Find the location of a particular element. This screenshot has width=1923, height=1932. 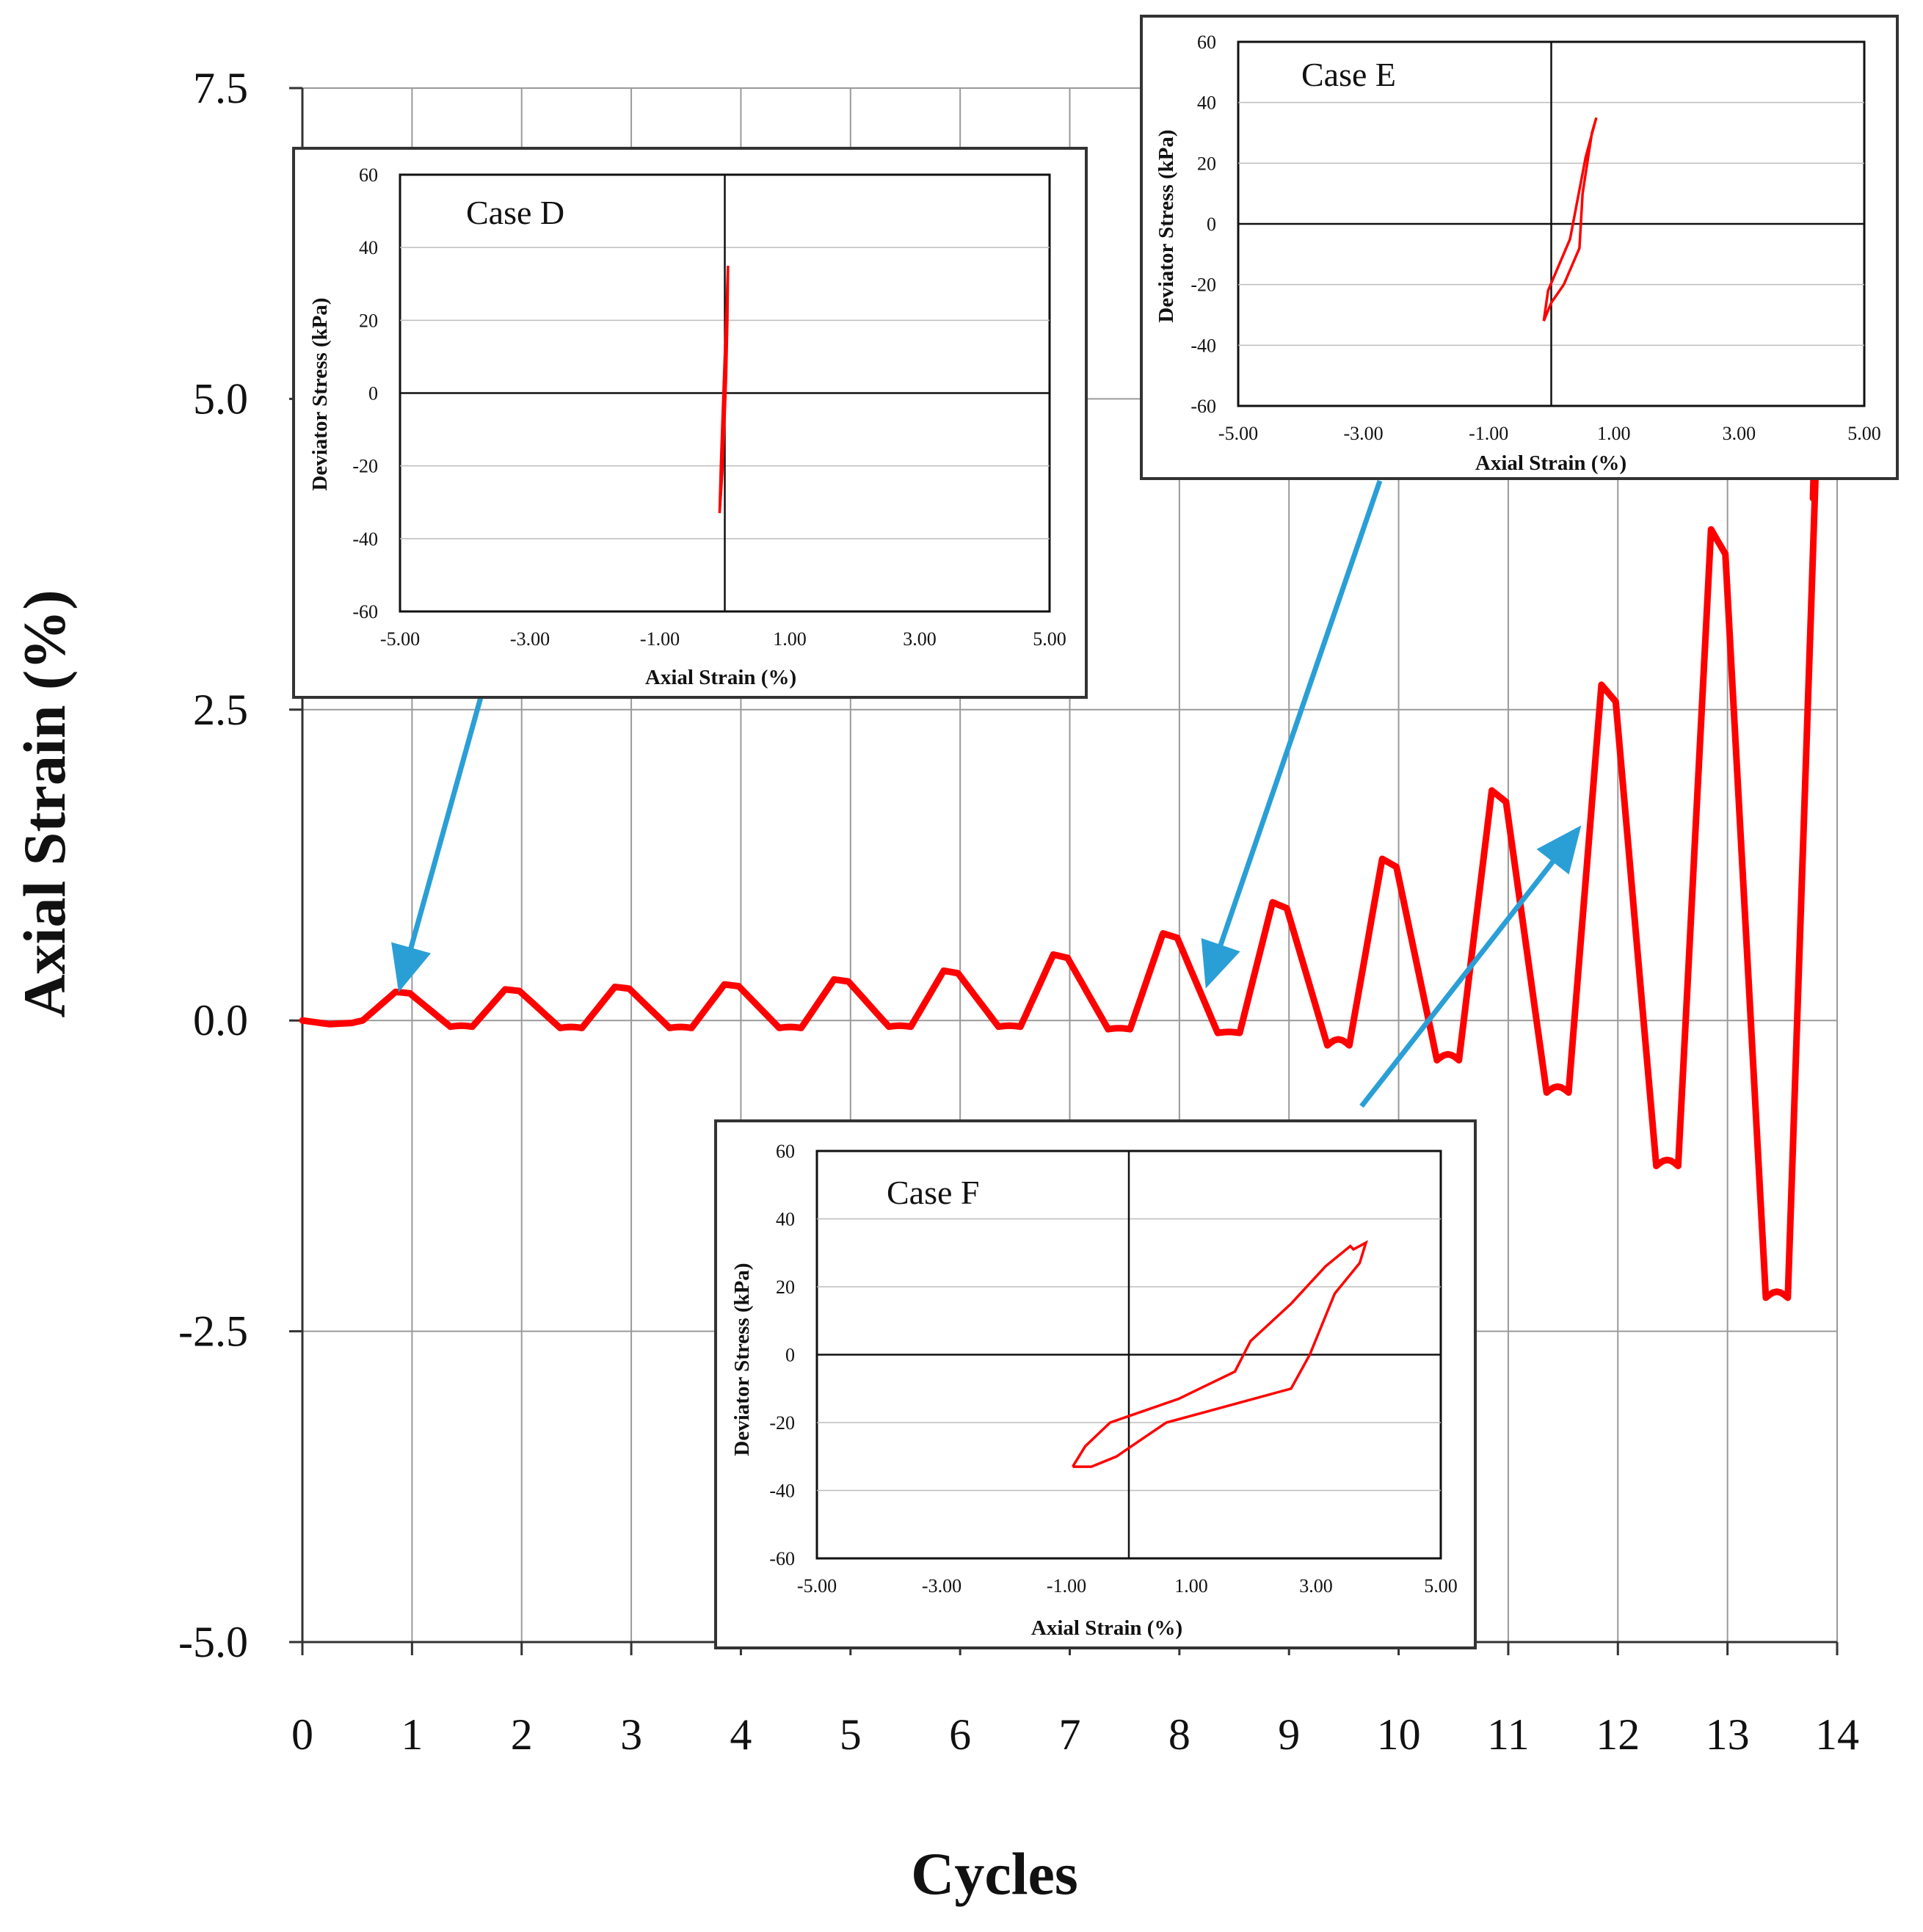

x-tick-label: 9 is located at coordinates (1289, 1735).